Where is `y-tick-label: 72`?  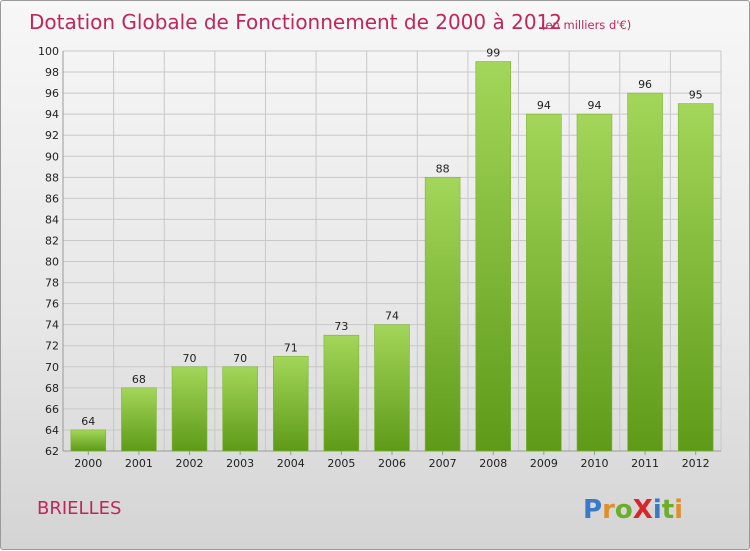 y-tick-label: 72 is located at coordinates (52, 346).